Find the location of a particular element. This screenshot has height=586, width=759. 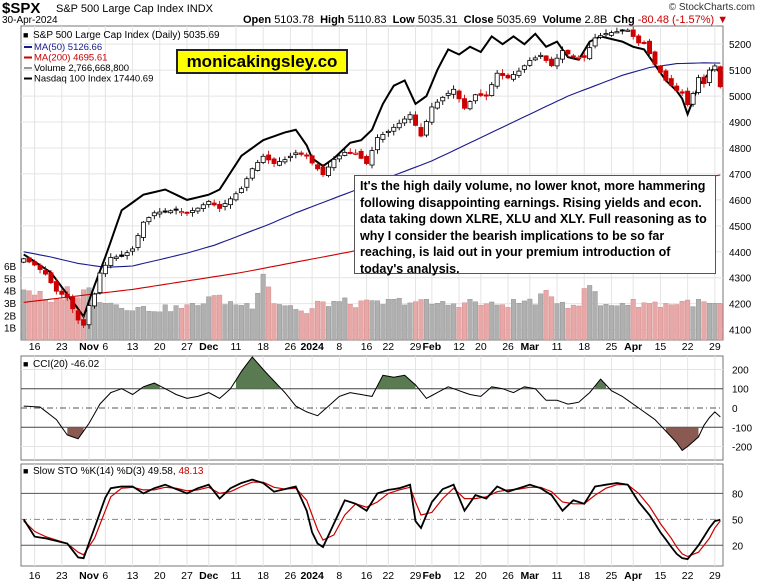

chart-date: 30-Apr-2024 is located at coordinates (30, 20).